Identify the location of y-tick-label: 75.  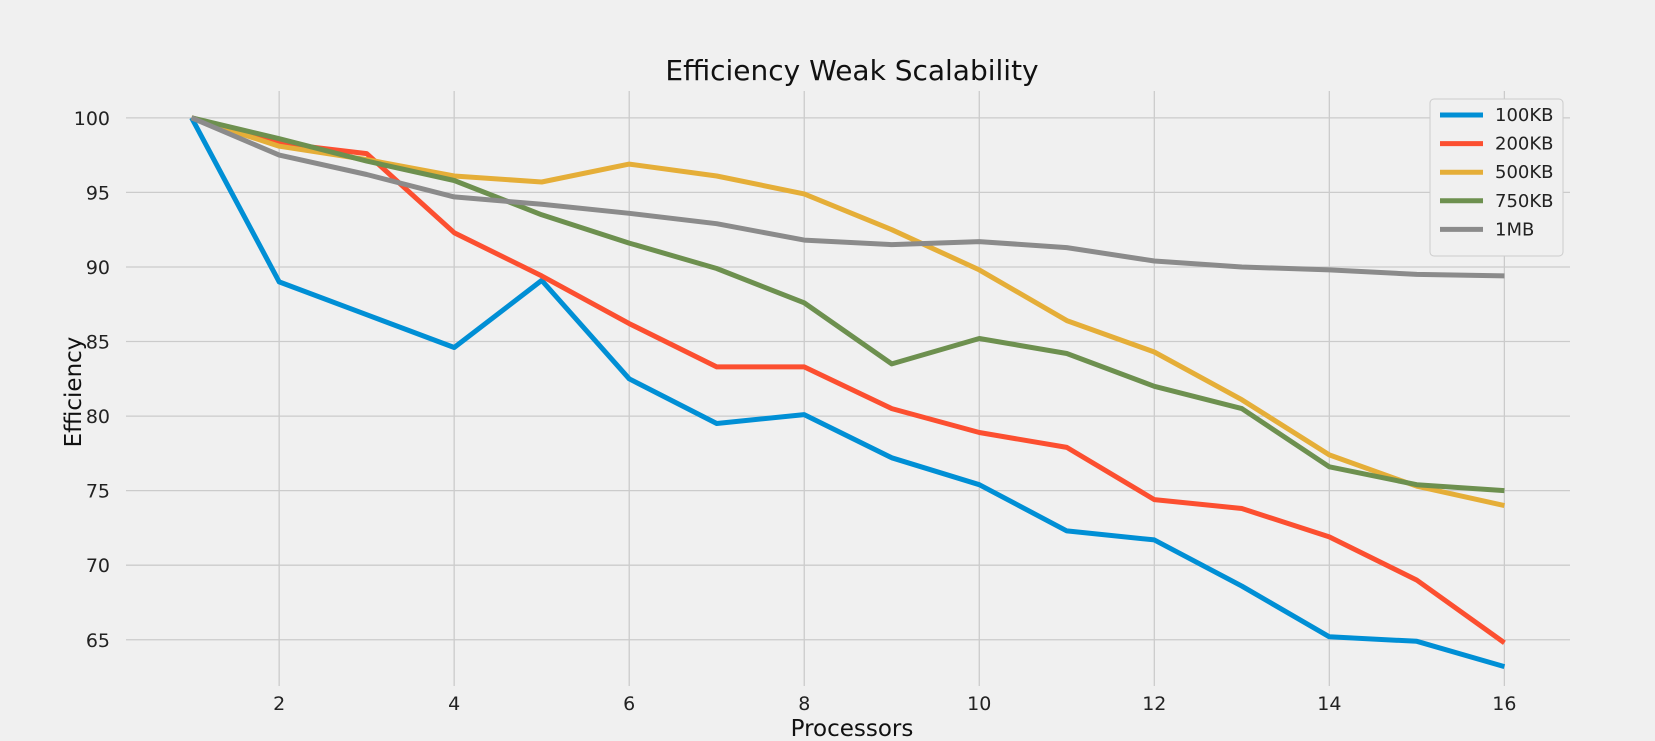
(98, 492).